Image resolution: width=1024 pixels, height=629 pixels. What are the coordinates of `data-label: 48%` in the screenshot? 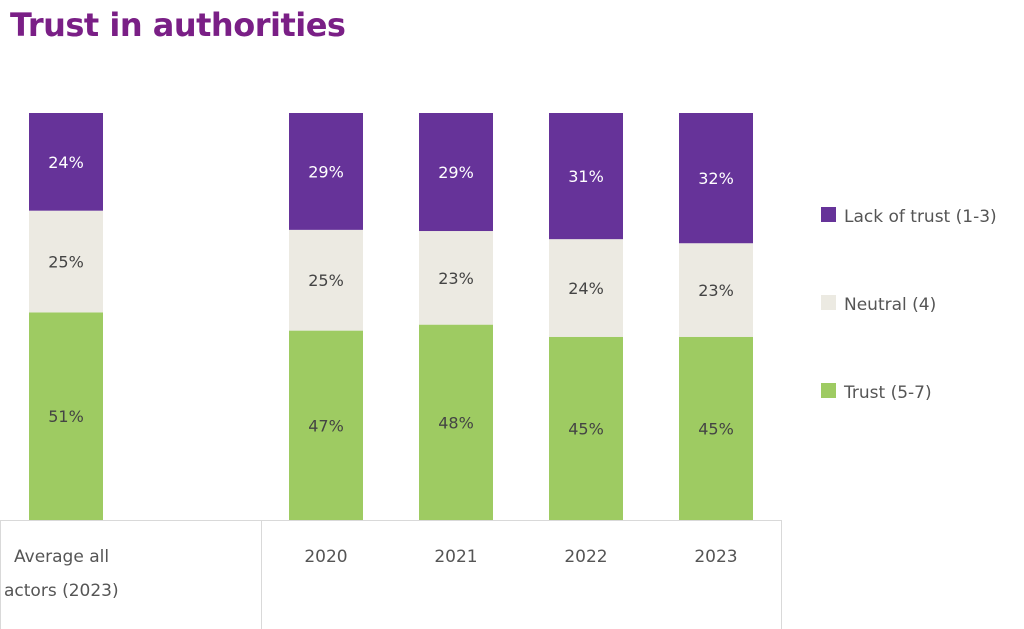 It's located at (456, 422).